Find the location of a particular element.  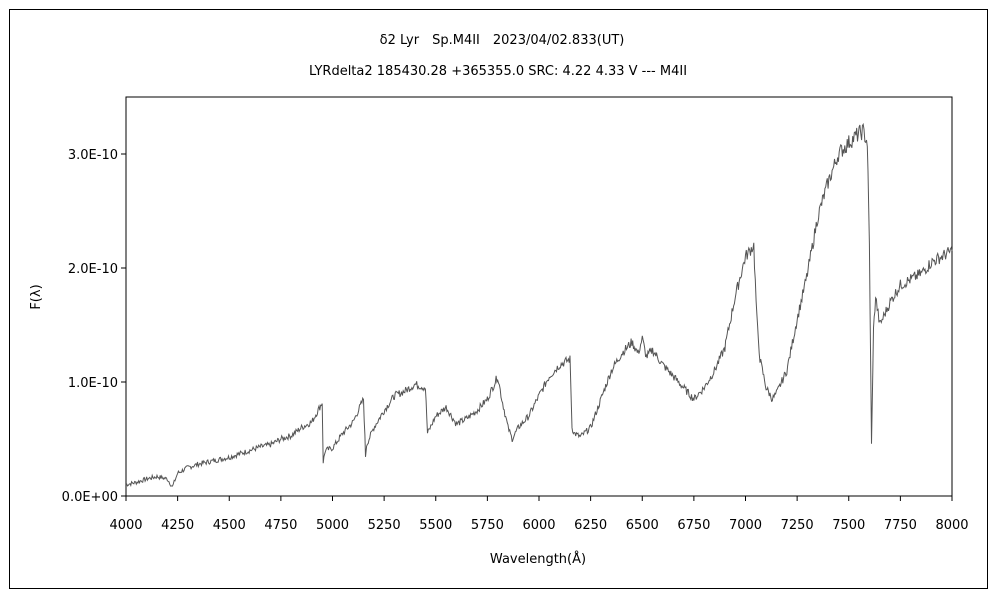

x-tick-label: 5500 is located at coordinates (435, 525).